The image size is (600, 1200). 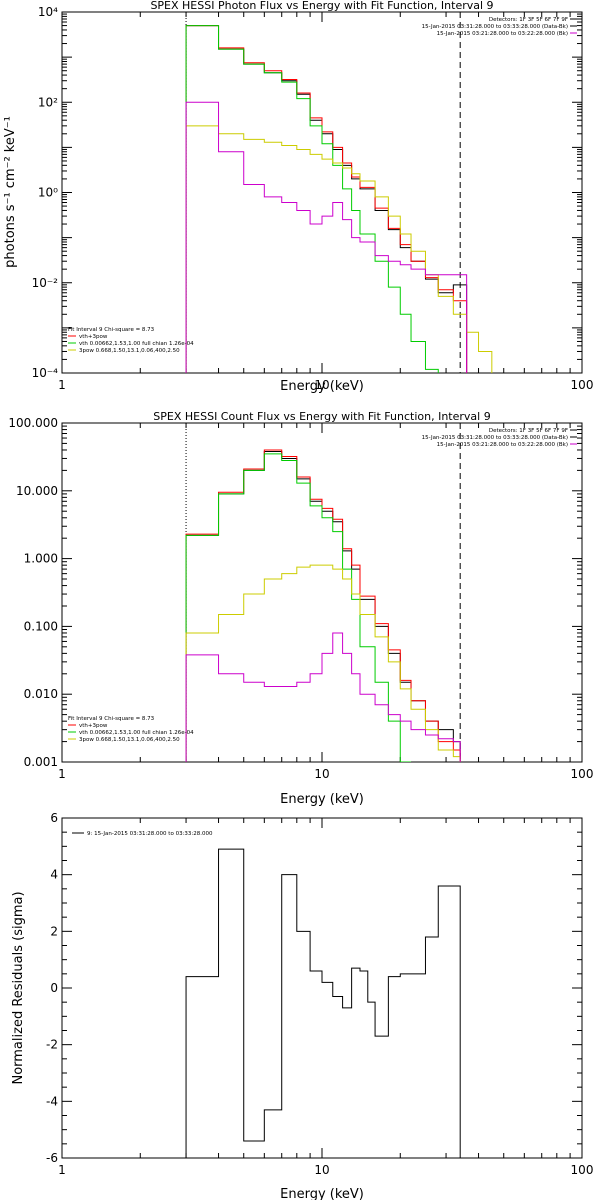 I want to click on y-tick-label: -2, so click(x=52, y=1045).